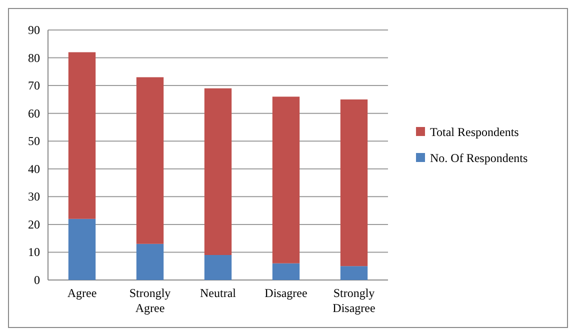  I want to click on y-tick-label: 70, so click(34, 85).